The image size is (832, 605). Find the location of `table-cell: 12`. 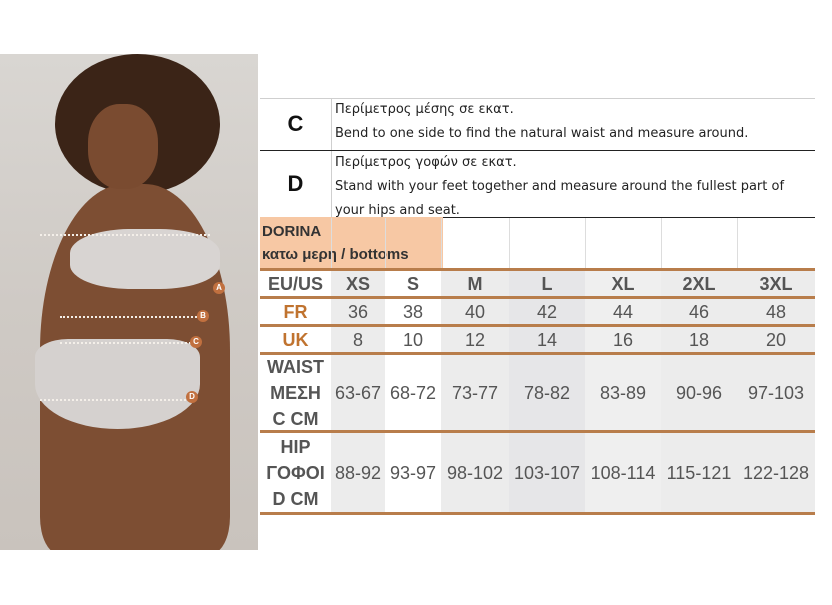

table-cell: 12 is located at coordinates (475, 339).